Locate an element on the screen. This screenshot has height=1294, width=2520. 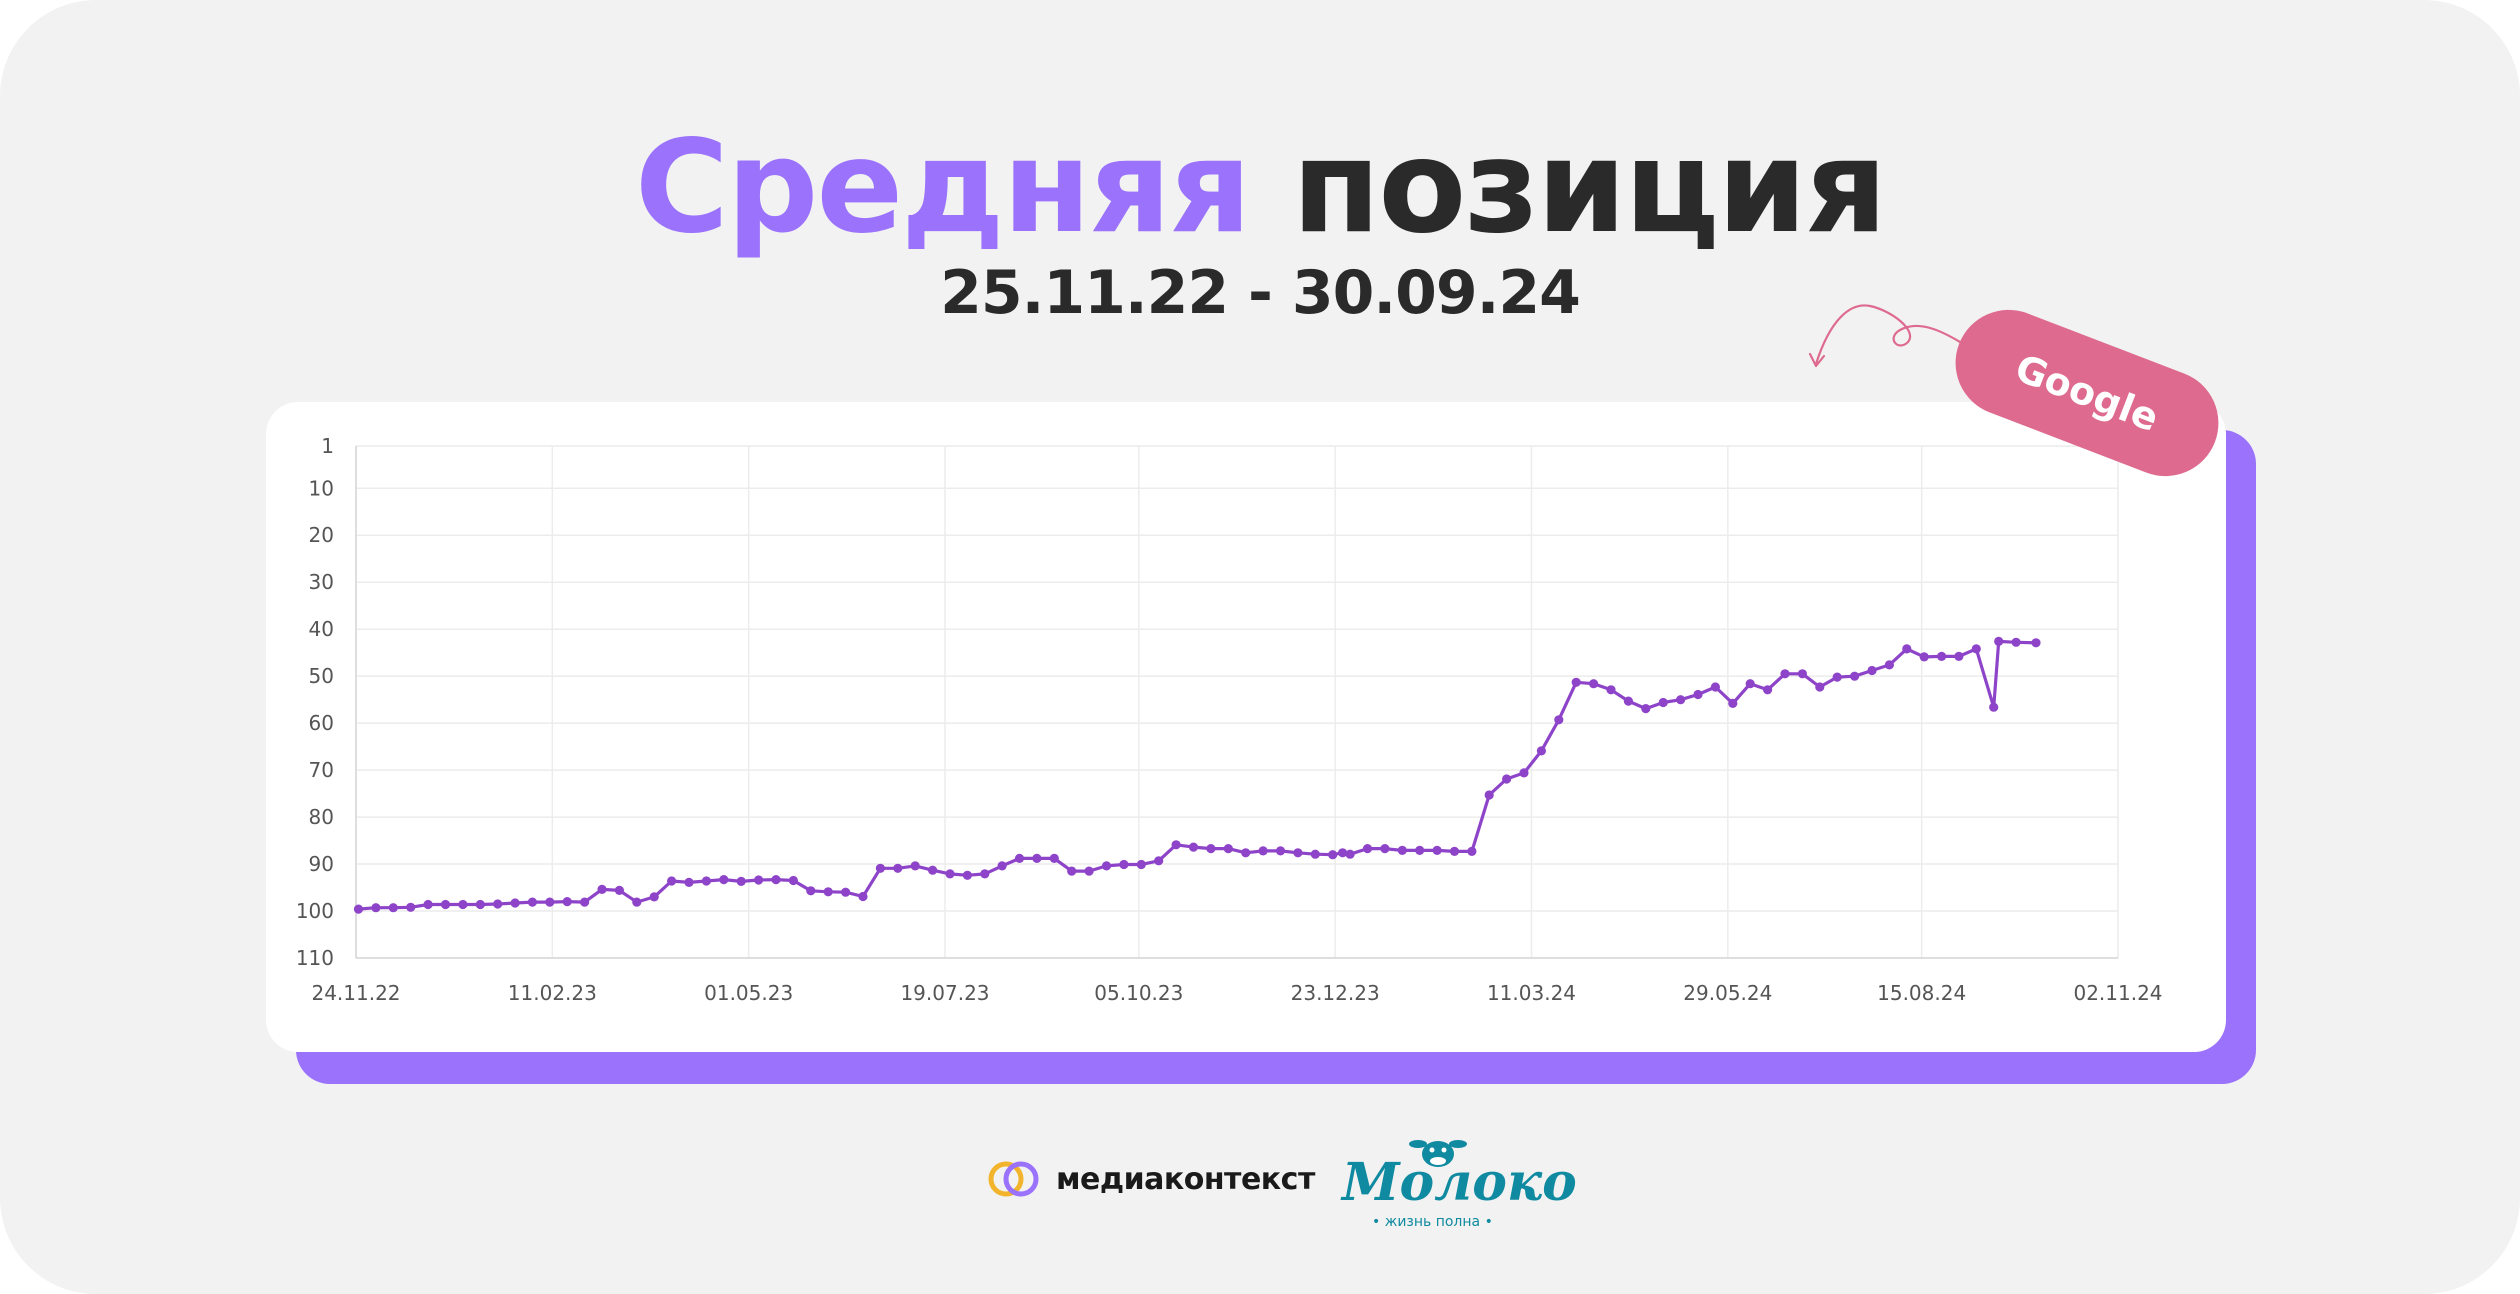
x-tick-label: 15.08.24 is located at coordinates (1921, 993).